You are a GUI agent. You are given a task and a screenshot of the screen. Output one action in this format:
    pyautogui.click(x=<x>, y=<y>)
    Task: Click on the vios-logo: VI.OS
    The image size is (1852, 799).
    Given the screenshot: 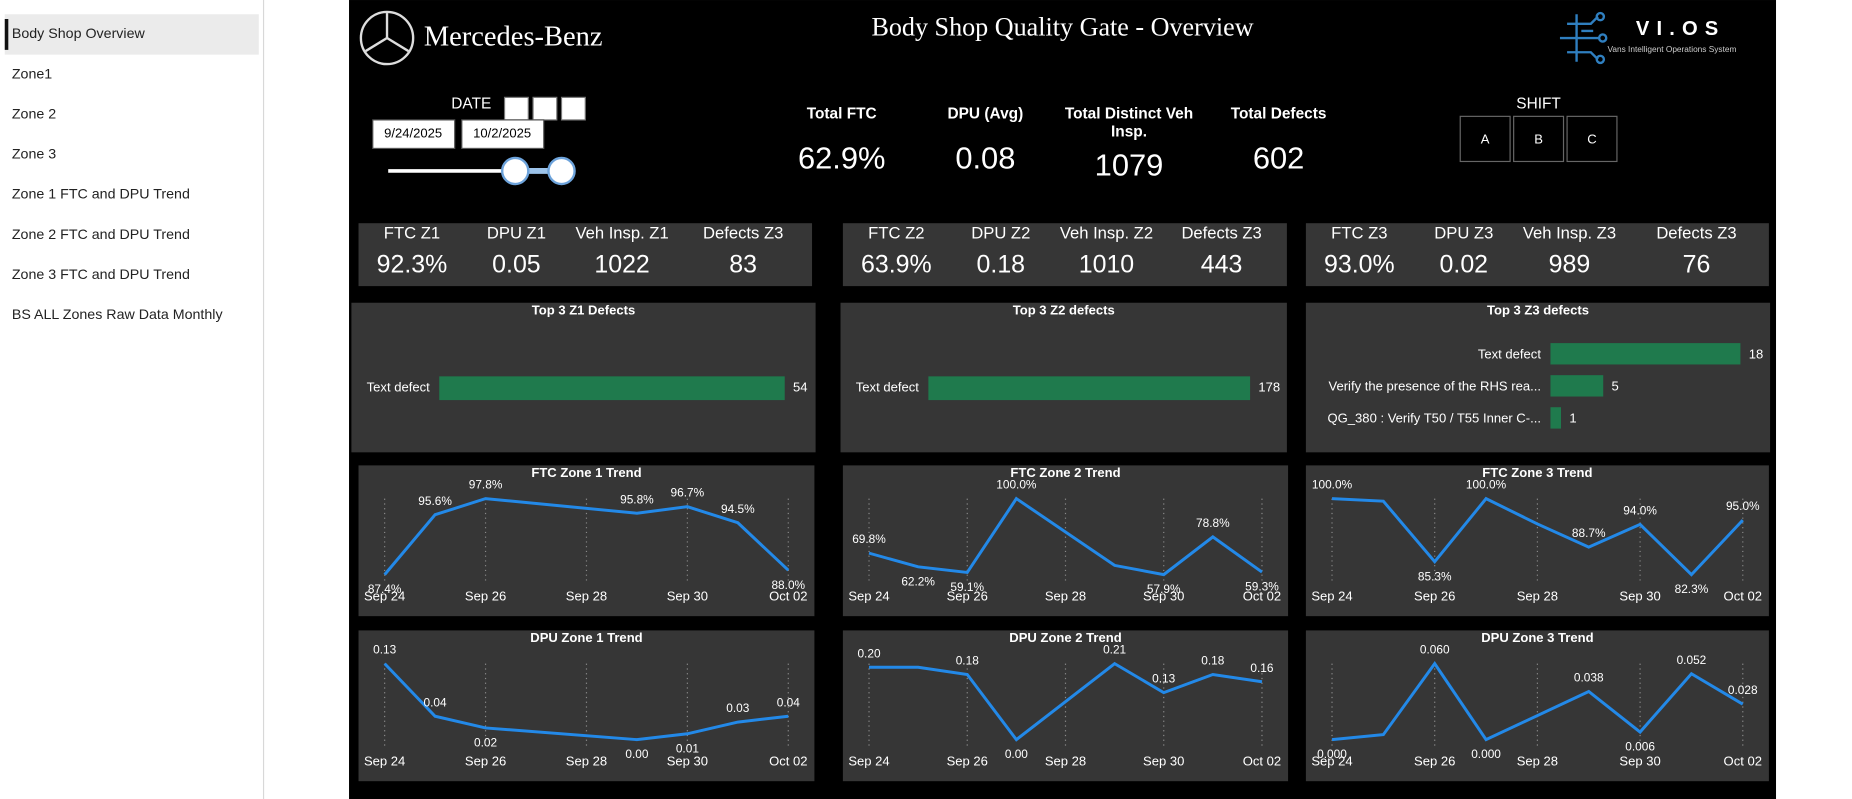 What is the action you would take?
    pyautogui.click(x=1680, y=29)
    